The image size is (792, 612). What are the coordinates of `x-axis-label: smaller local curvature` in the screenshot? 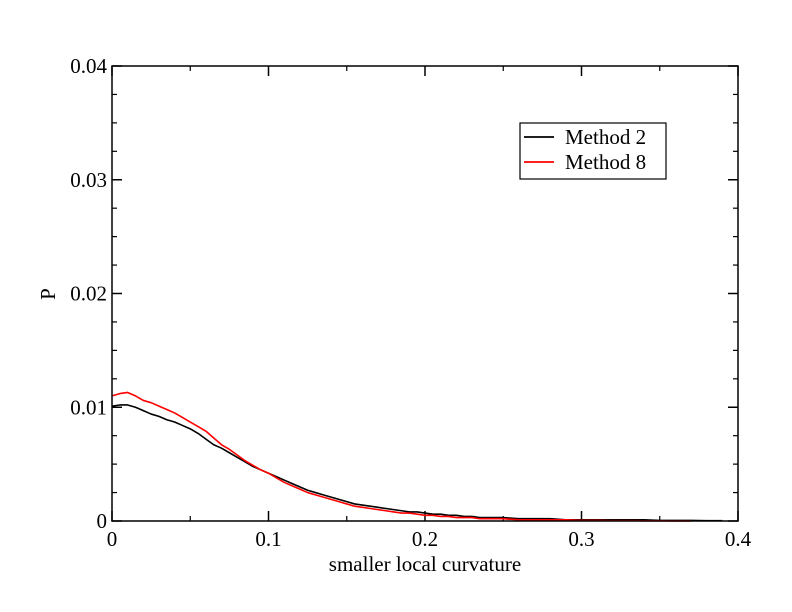 It's located at (425, 564).